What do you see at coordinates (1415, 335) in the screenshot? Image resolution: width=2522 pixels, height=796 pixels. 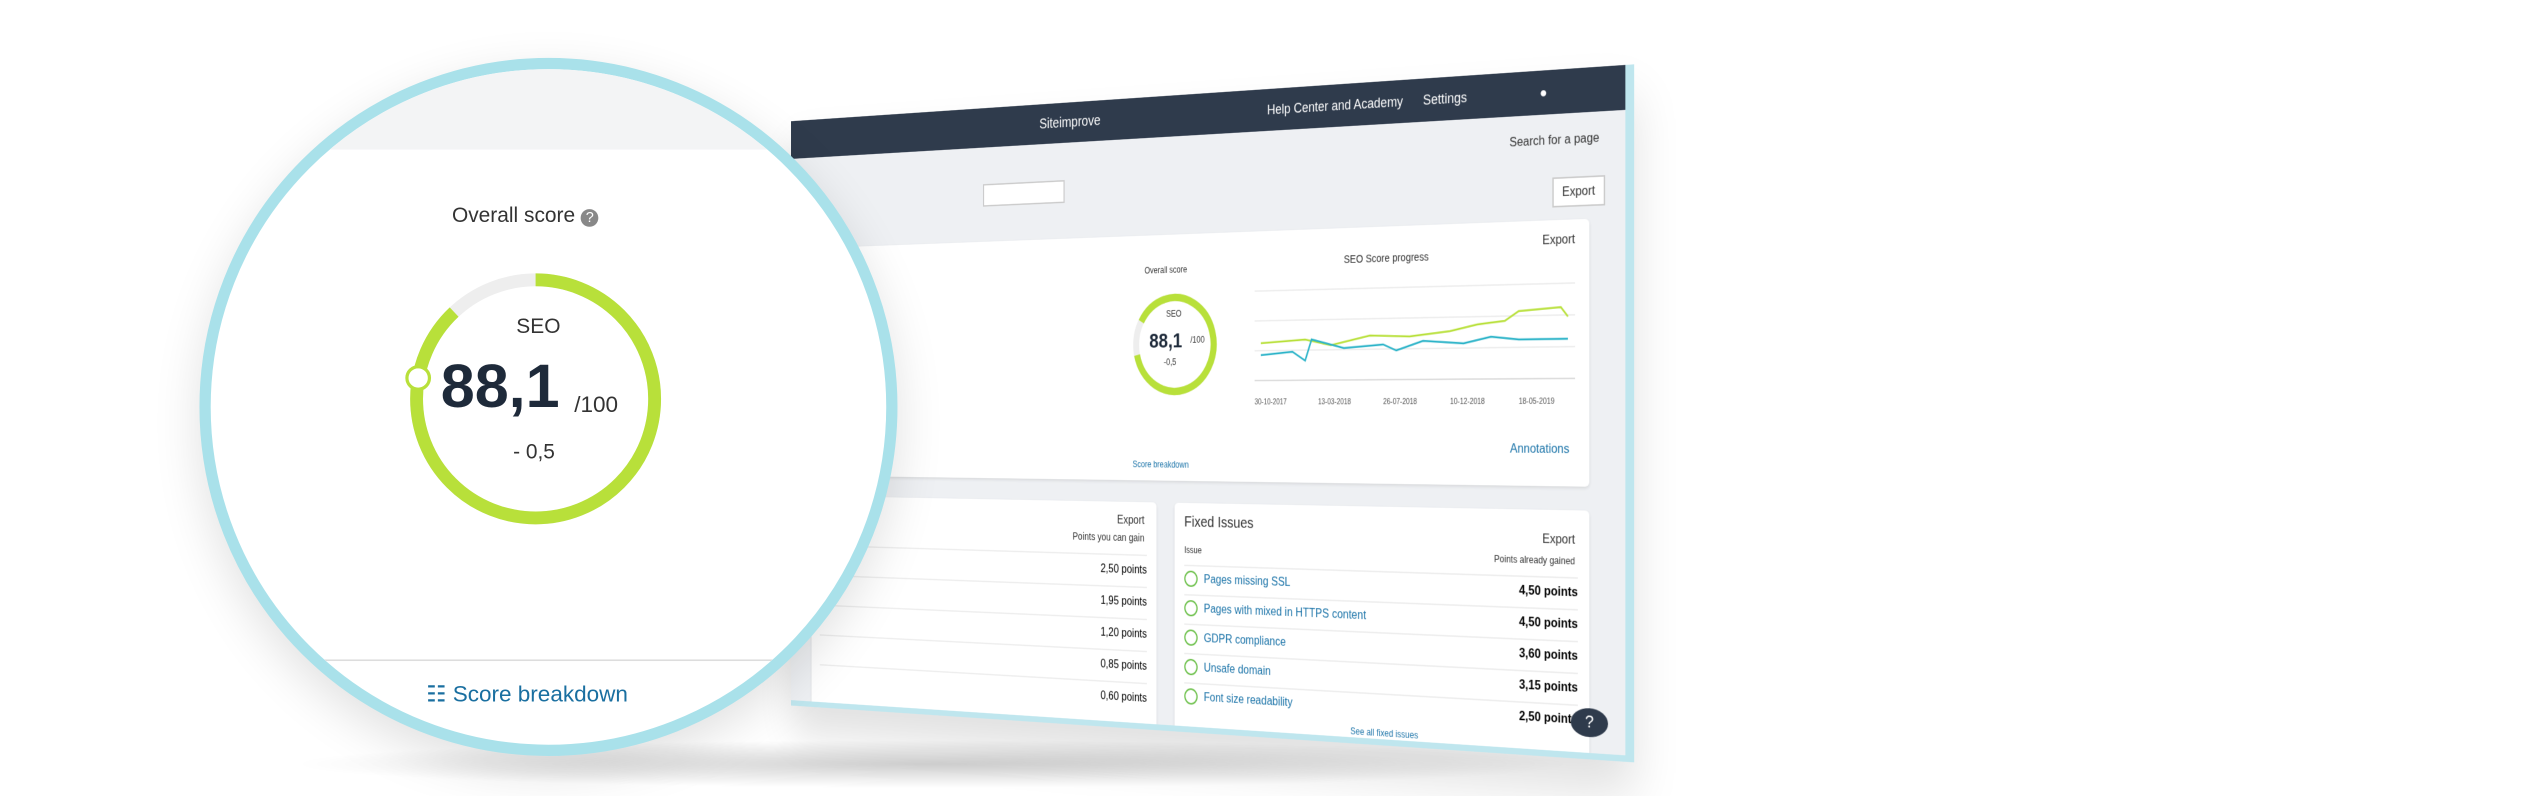 I see `score-chart` at bounding box center [1415, 335].